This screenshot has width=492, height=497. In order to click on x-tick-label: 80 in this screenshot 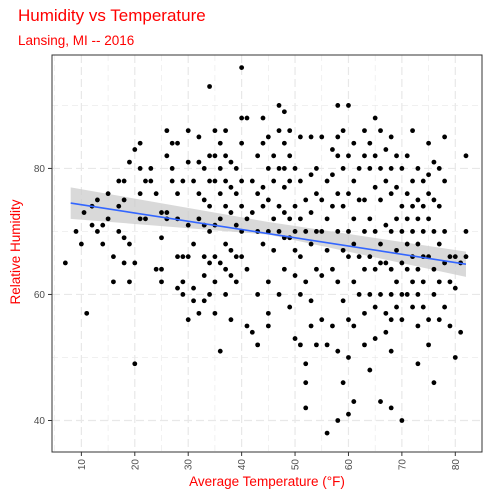, I will do `click(456, 465)`.